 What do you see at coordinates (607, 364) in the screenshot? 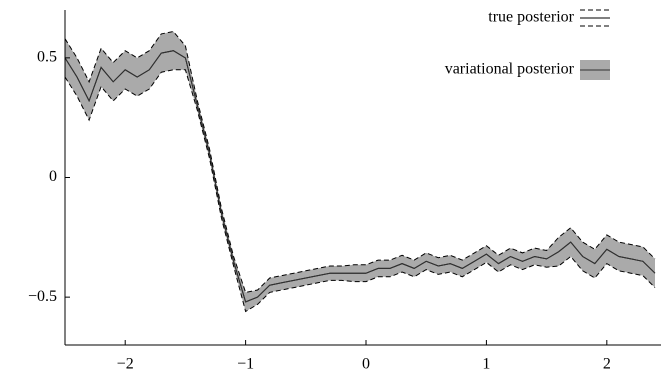
I see `x-tick-label: 2` at bounding box center [607, 364].